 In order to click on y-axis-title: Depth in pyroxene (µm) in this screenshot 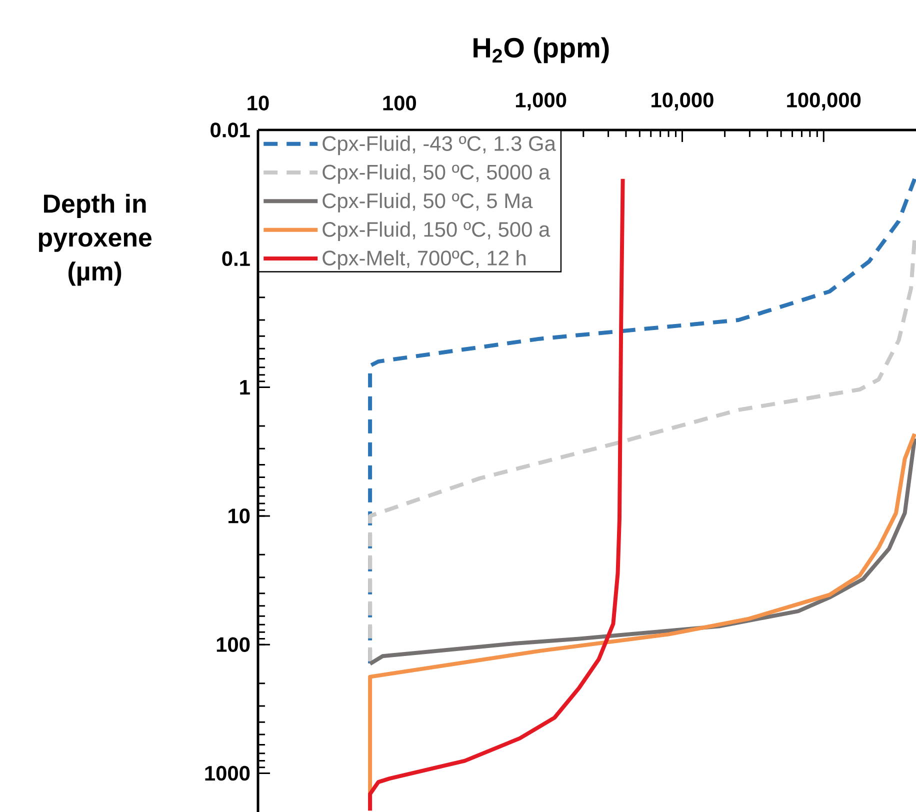, I will do `click(95, 240)`.